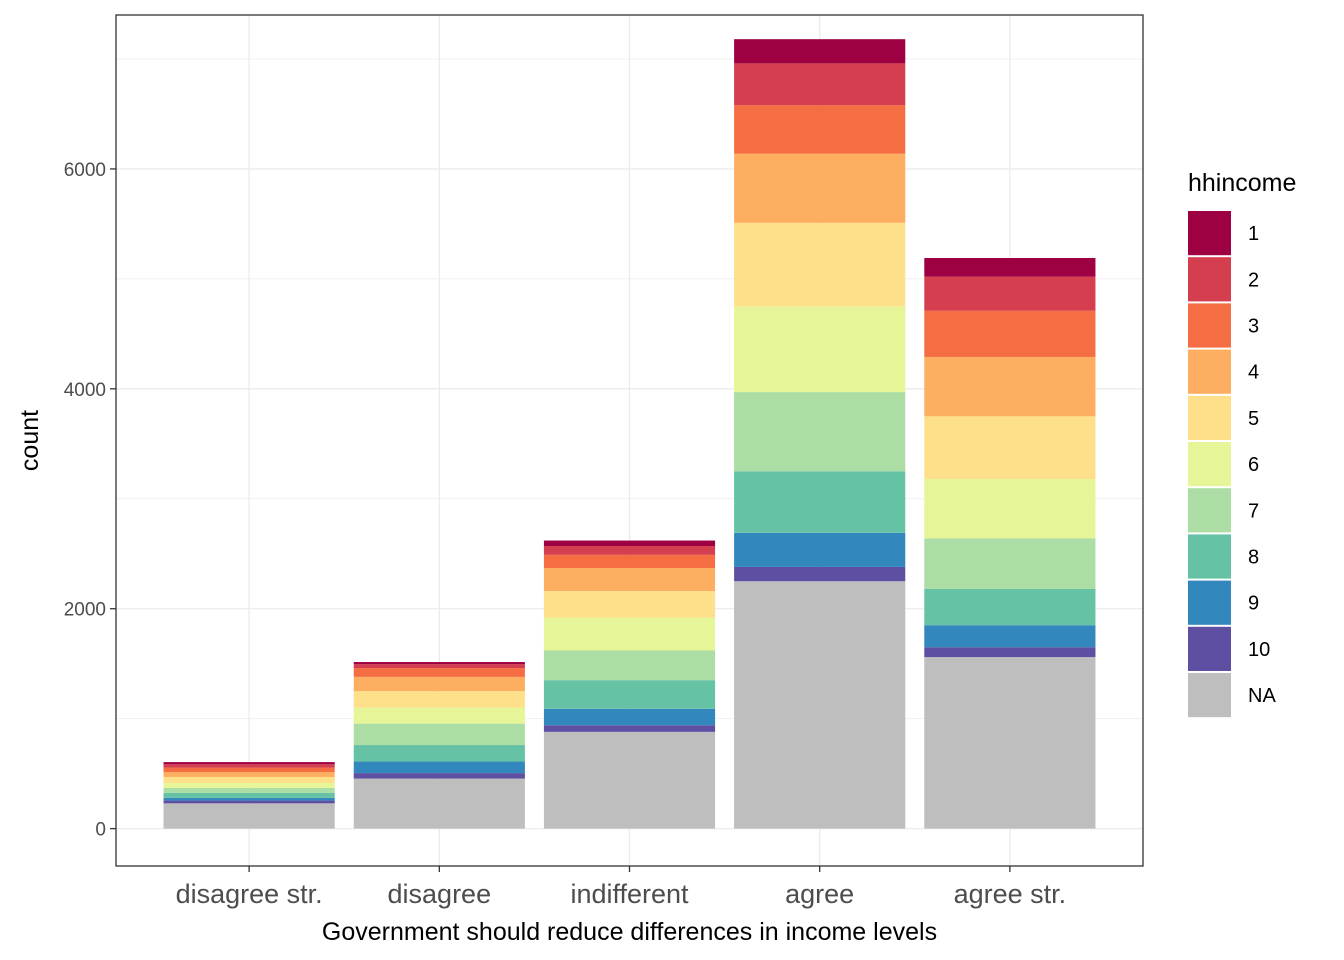 The height and width of the screenshot is (960, 1344). I want to click on legend-label: 2, so click(1253, 280).